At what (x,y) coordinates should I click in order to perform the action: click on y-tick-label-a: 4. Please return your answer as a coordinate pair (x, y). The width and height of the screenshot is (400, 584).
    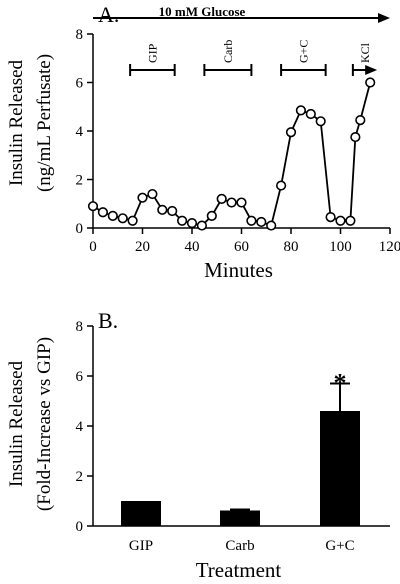
    Looking at the image, I should click on (80, 132).